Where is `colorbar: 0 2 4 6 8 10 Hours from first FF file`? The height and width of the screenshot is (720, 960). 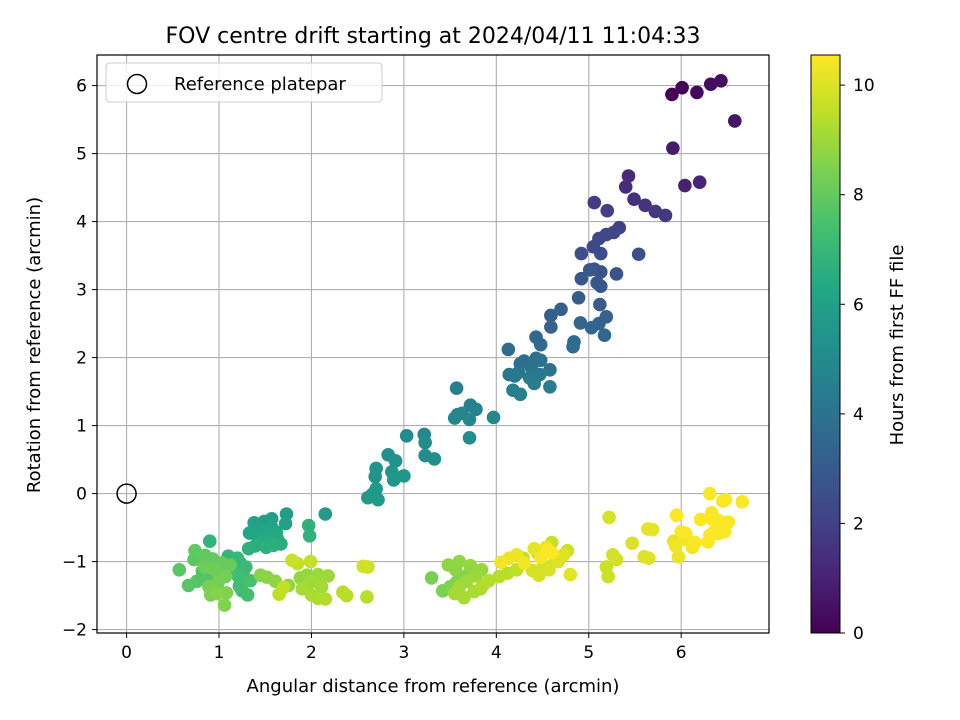
colorbar: 0 2 4 6 8 10 Hours from first FF file is located at coordinates (859, 349).